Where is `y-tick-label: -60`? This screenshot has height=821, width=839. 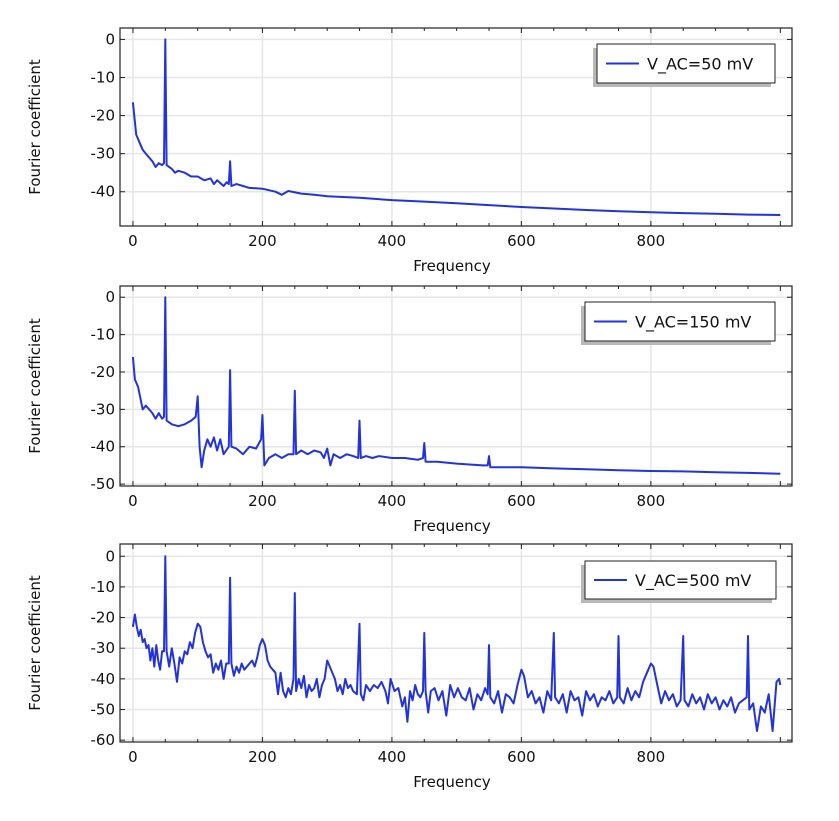 y-tick-label: -60 is located at coordinates (103, 740).